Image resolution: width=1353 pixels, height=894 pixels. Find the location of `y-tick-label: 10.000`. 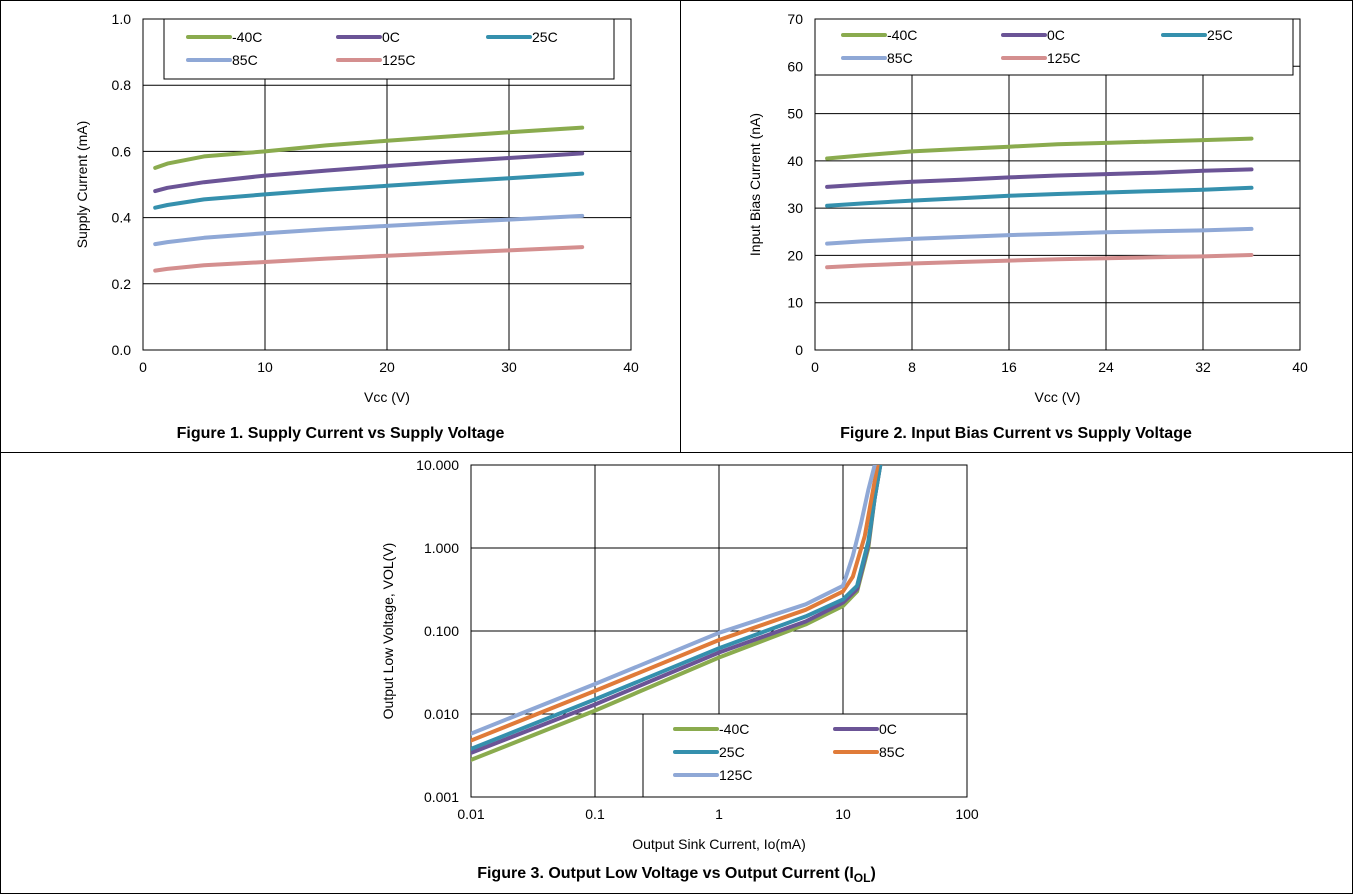

y-tick-label: 10.000 is located at coordinates (437, 465).